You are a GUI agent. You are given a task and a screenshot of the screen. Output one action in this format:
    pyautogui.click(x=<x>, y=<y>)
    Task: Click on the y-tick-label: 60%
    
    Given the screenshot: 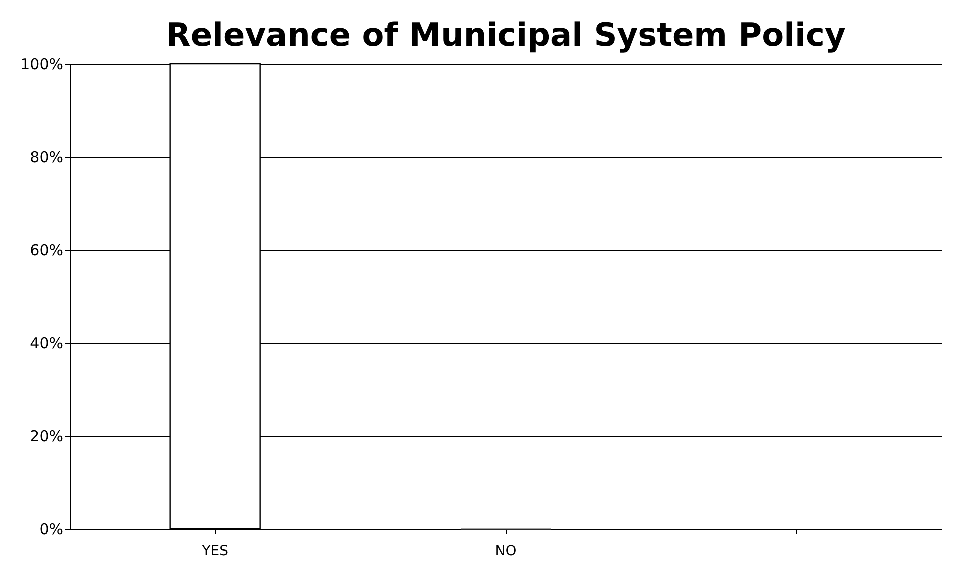 What is the action you would take?
    pyautogui.click(x=47, y=251)
    